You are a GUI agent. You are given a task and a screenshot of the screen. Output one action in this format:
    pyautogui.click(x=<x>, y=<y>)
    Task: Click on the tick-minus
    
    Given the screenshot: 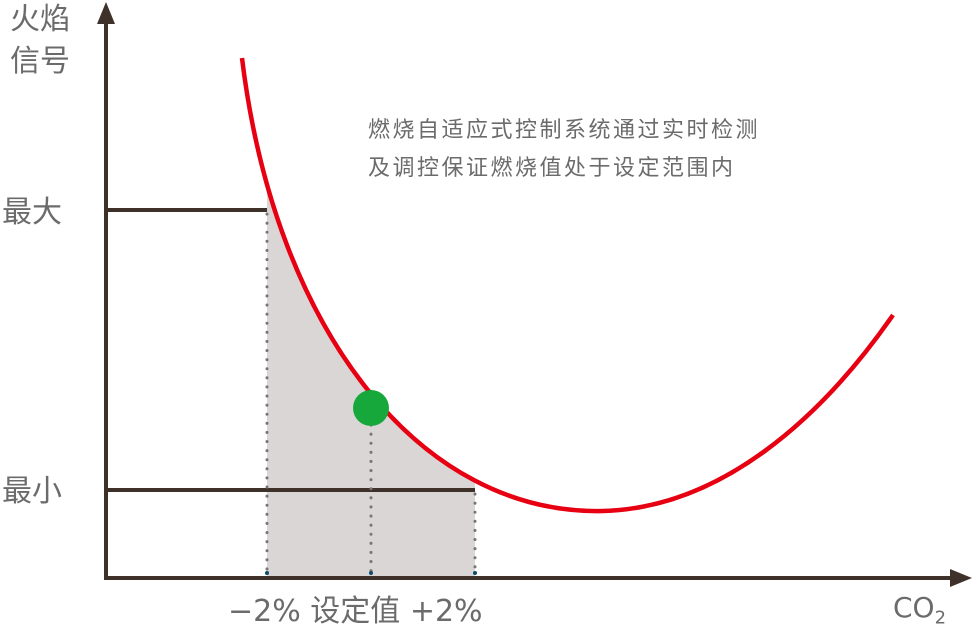 What is the action you would take?
    pyautogui.click(x=267, y=573)
    